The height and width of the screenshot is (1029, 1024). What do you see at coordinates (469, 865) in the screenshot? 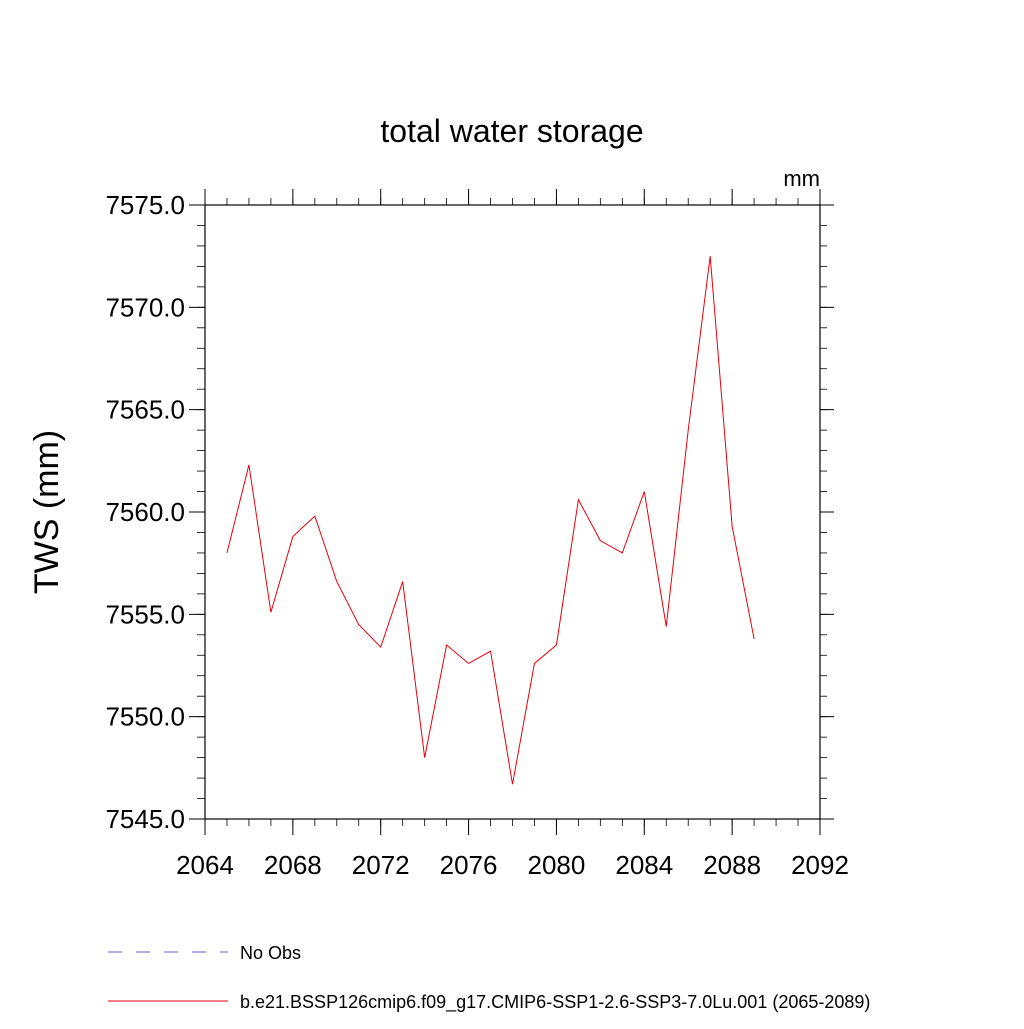
I see `x-tick-label: 2076` at bounding box center [469, 865].